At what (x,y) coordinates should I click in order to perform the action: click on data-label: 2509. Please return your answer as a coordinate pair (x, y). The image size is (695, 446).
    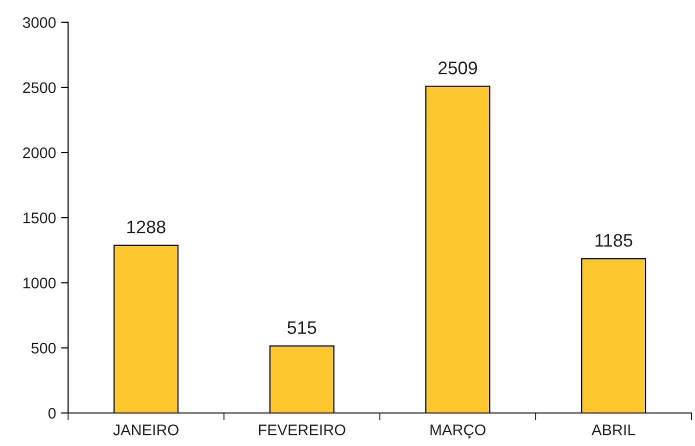
    Looking at the image, I should click on (457, 68).